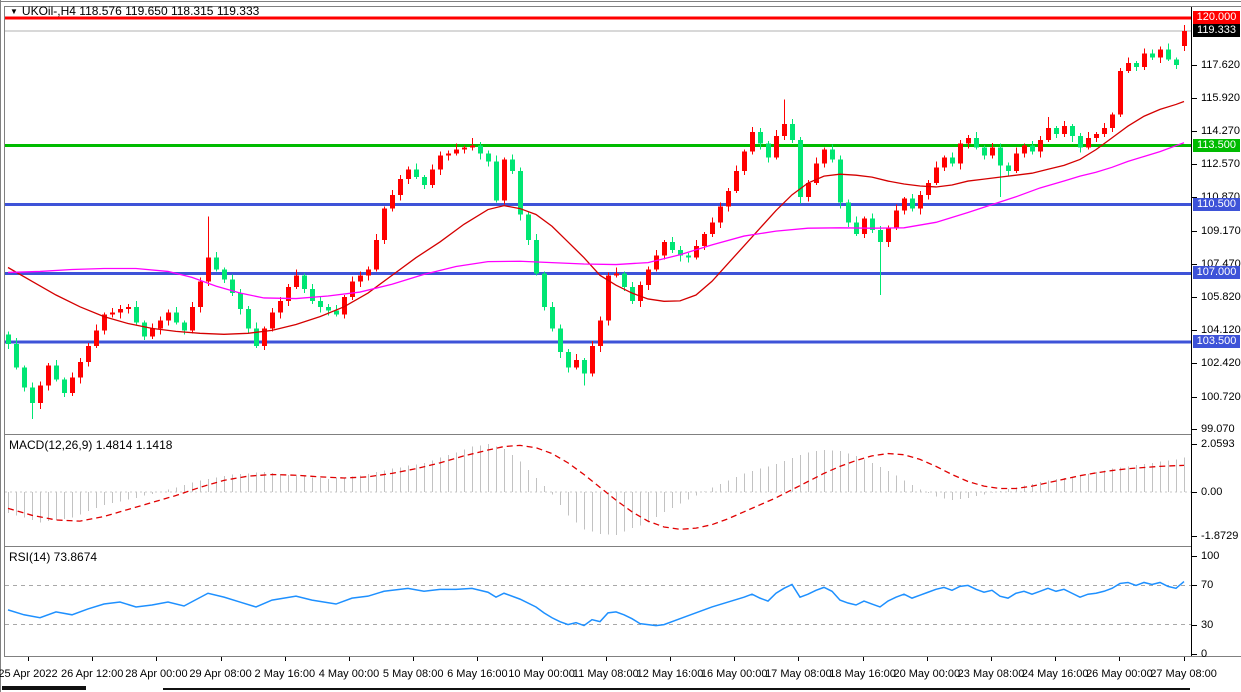  I want to click on price-tick: 115.920, so click(1220, 98).